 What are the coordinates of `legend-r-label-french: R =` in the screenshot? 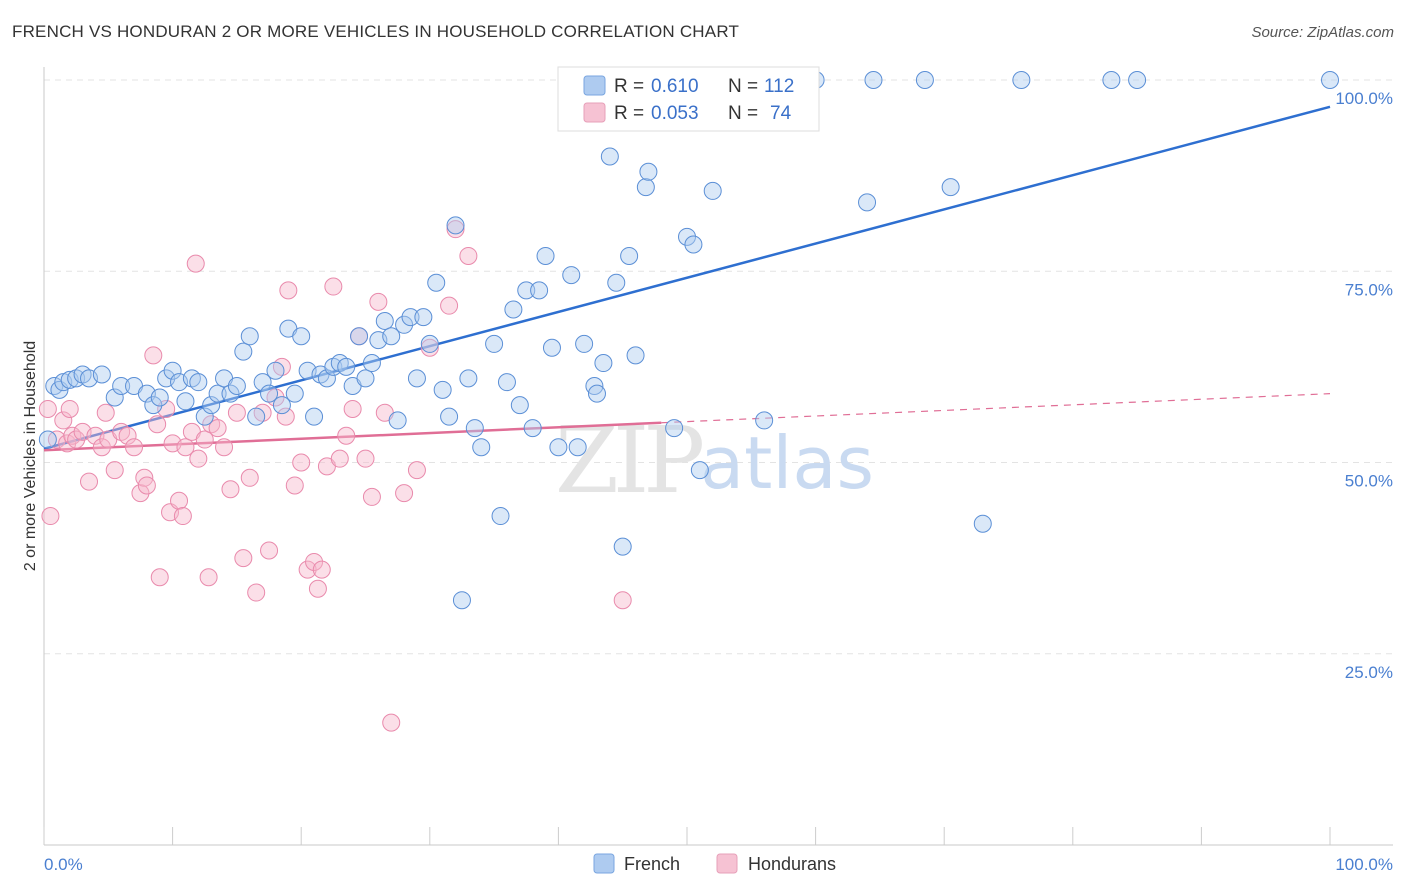 It's located at (629, 86).